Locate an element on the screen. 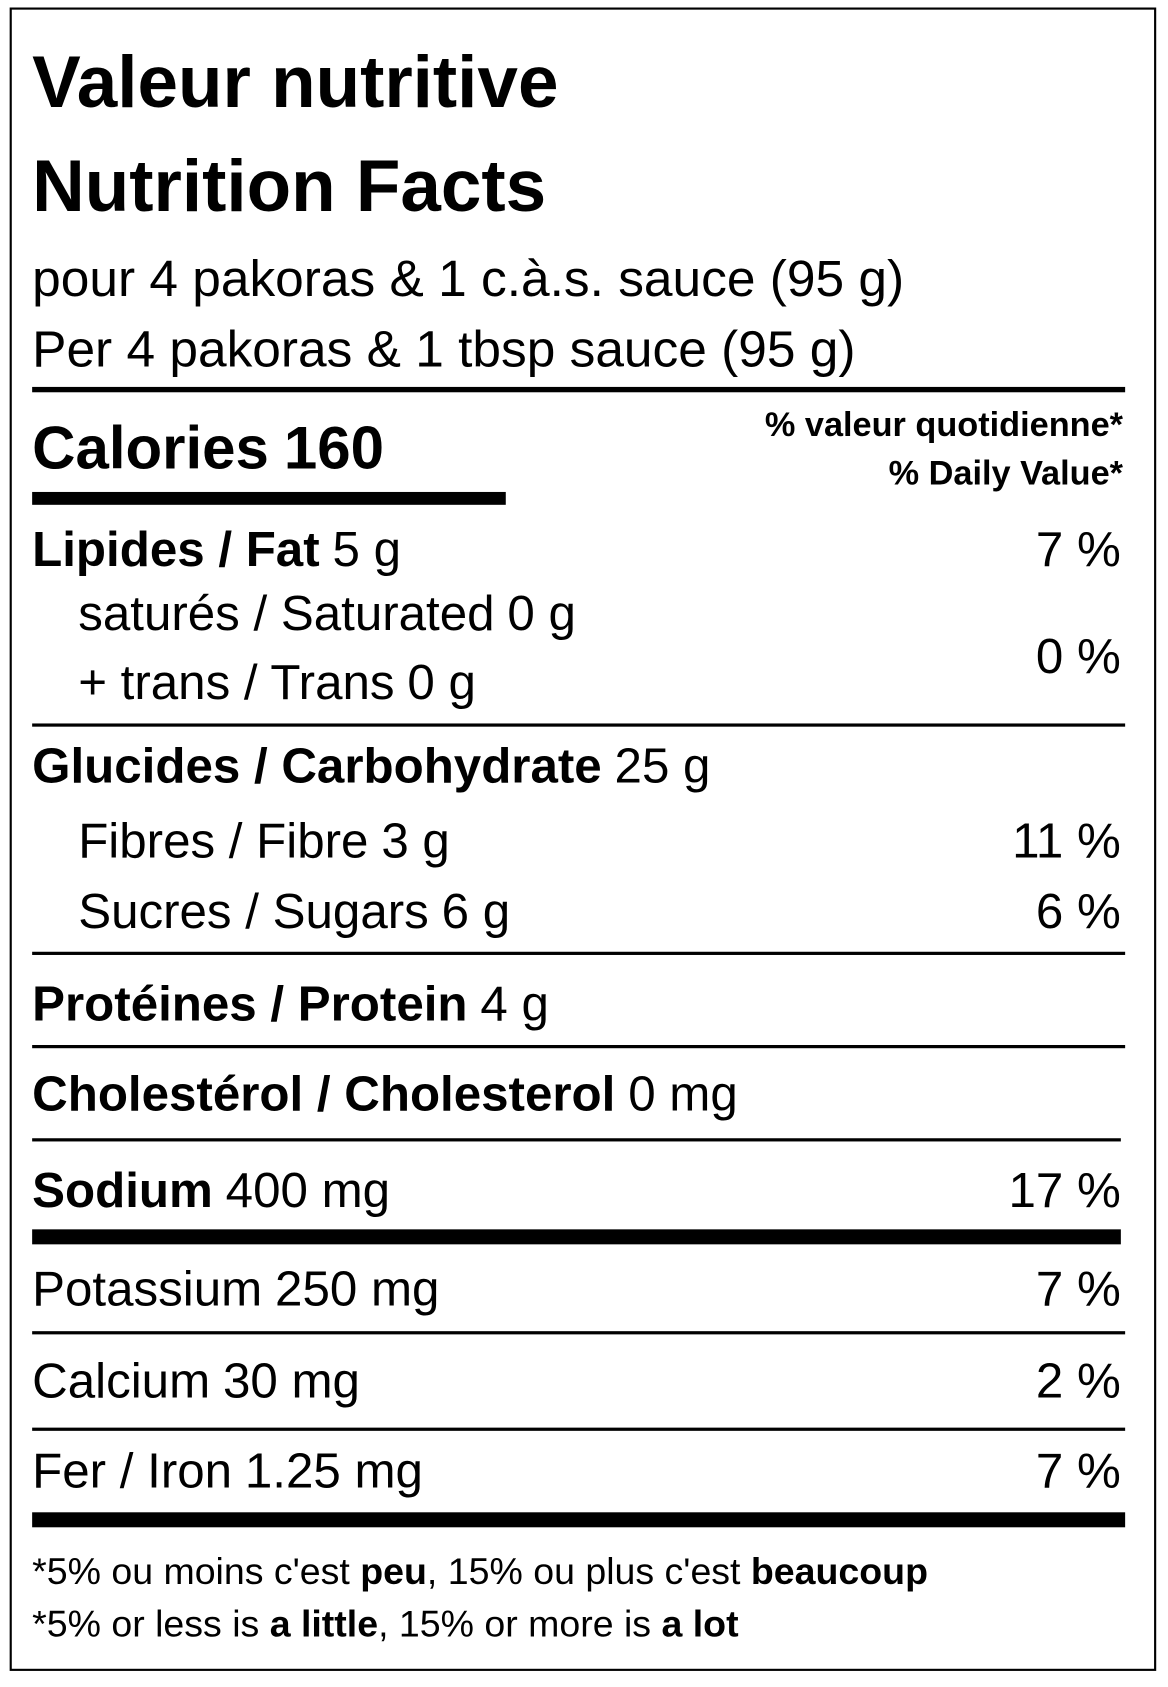  nutrient-row: Glucides / Carbohydrate 25 g is located at coordinates (371, 765).